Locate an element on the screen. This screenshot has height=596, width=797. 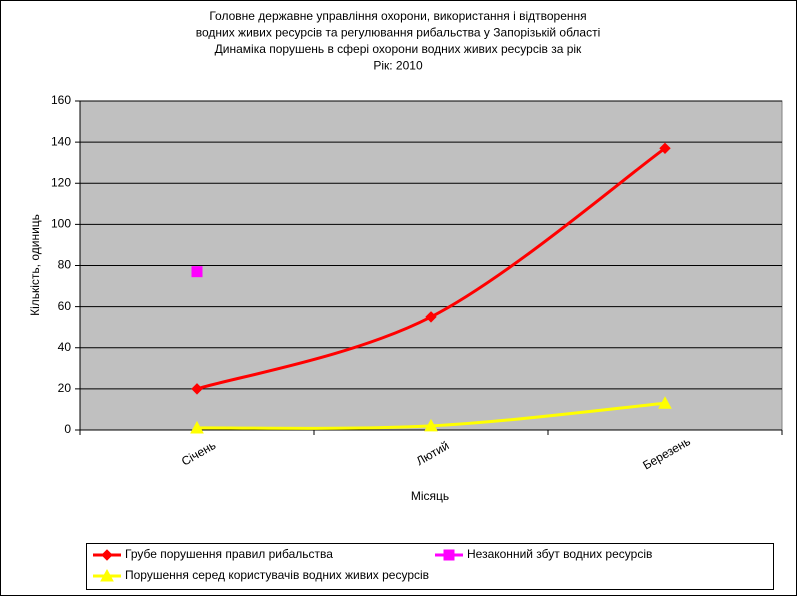
y-tick-label: 60 is located at coordinates (65, 306).